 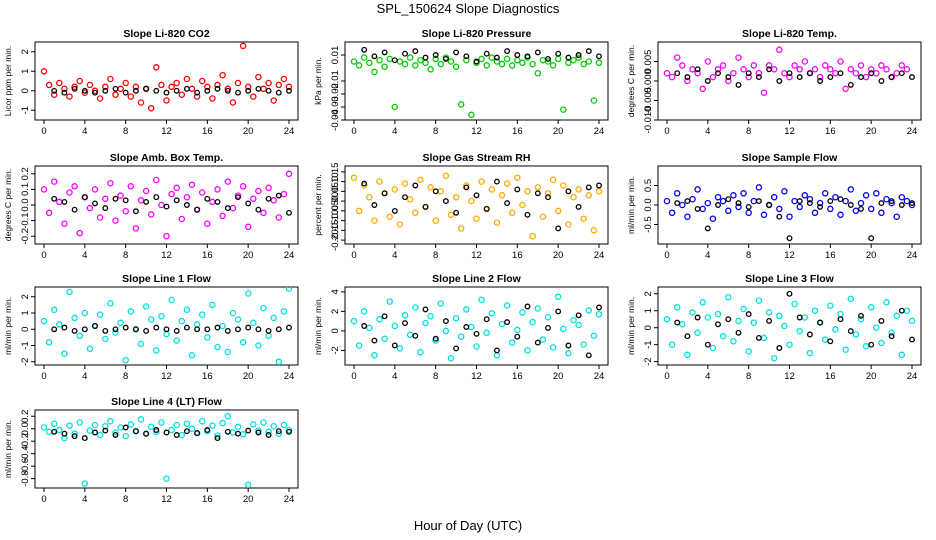 What do you see at coordinates (167, 279) in the screenshot?
I see `panel-title: Slope Line 1 Flow` at bounding box center [167, 279].